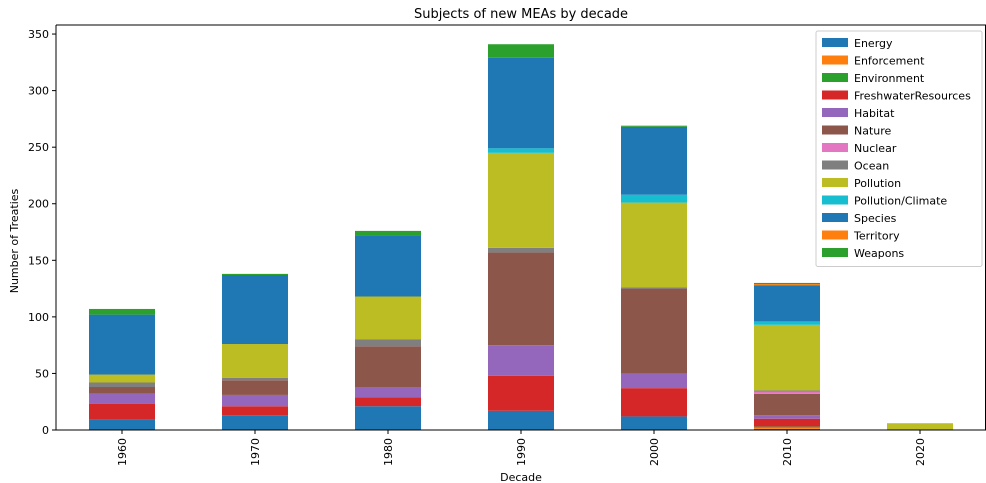  Describe the element at coordinates (388, 392) in the screenshot. I see `bar-segment-1980-habitat` at that location.